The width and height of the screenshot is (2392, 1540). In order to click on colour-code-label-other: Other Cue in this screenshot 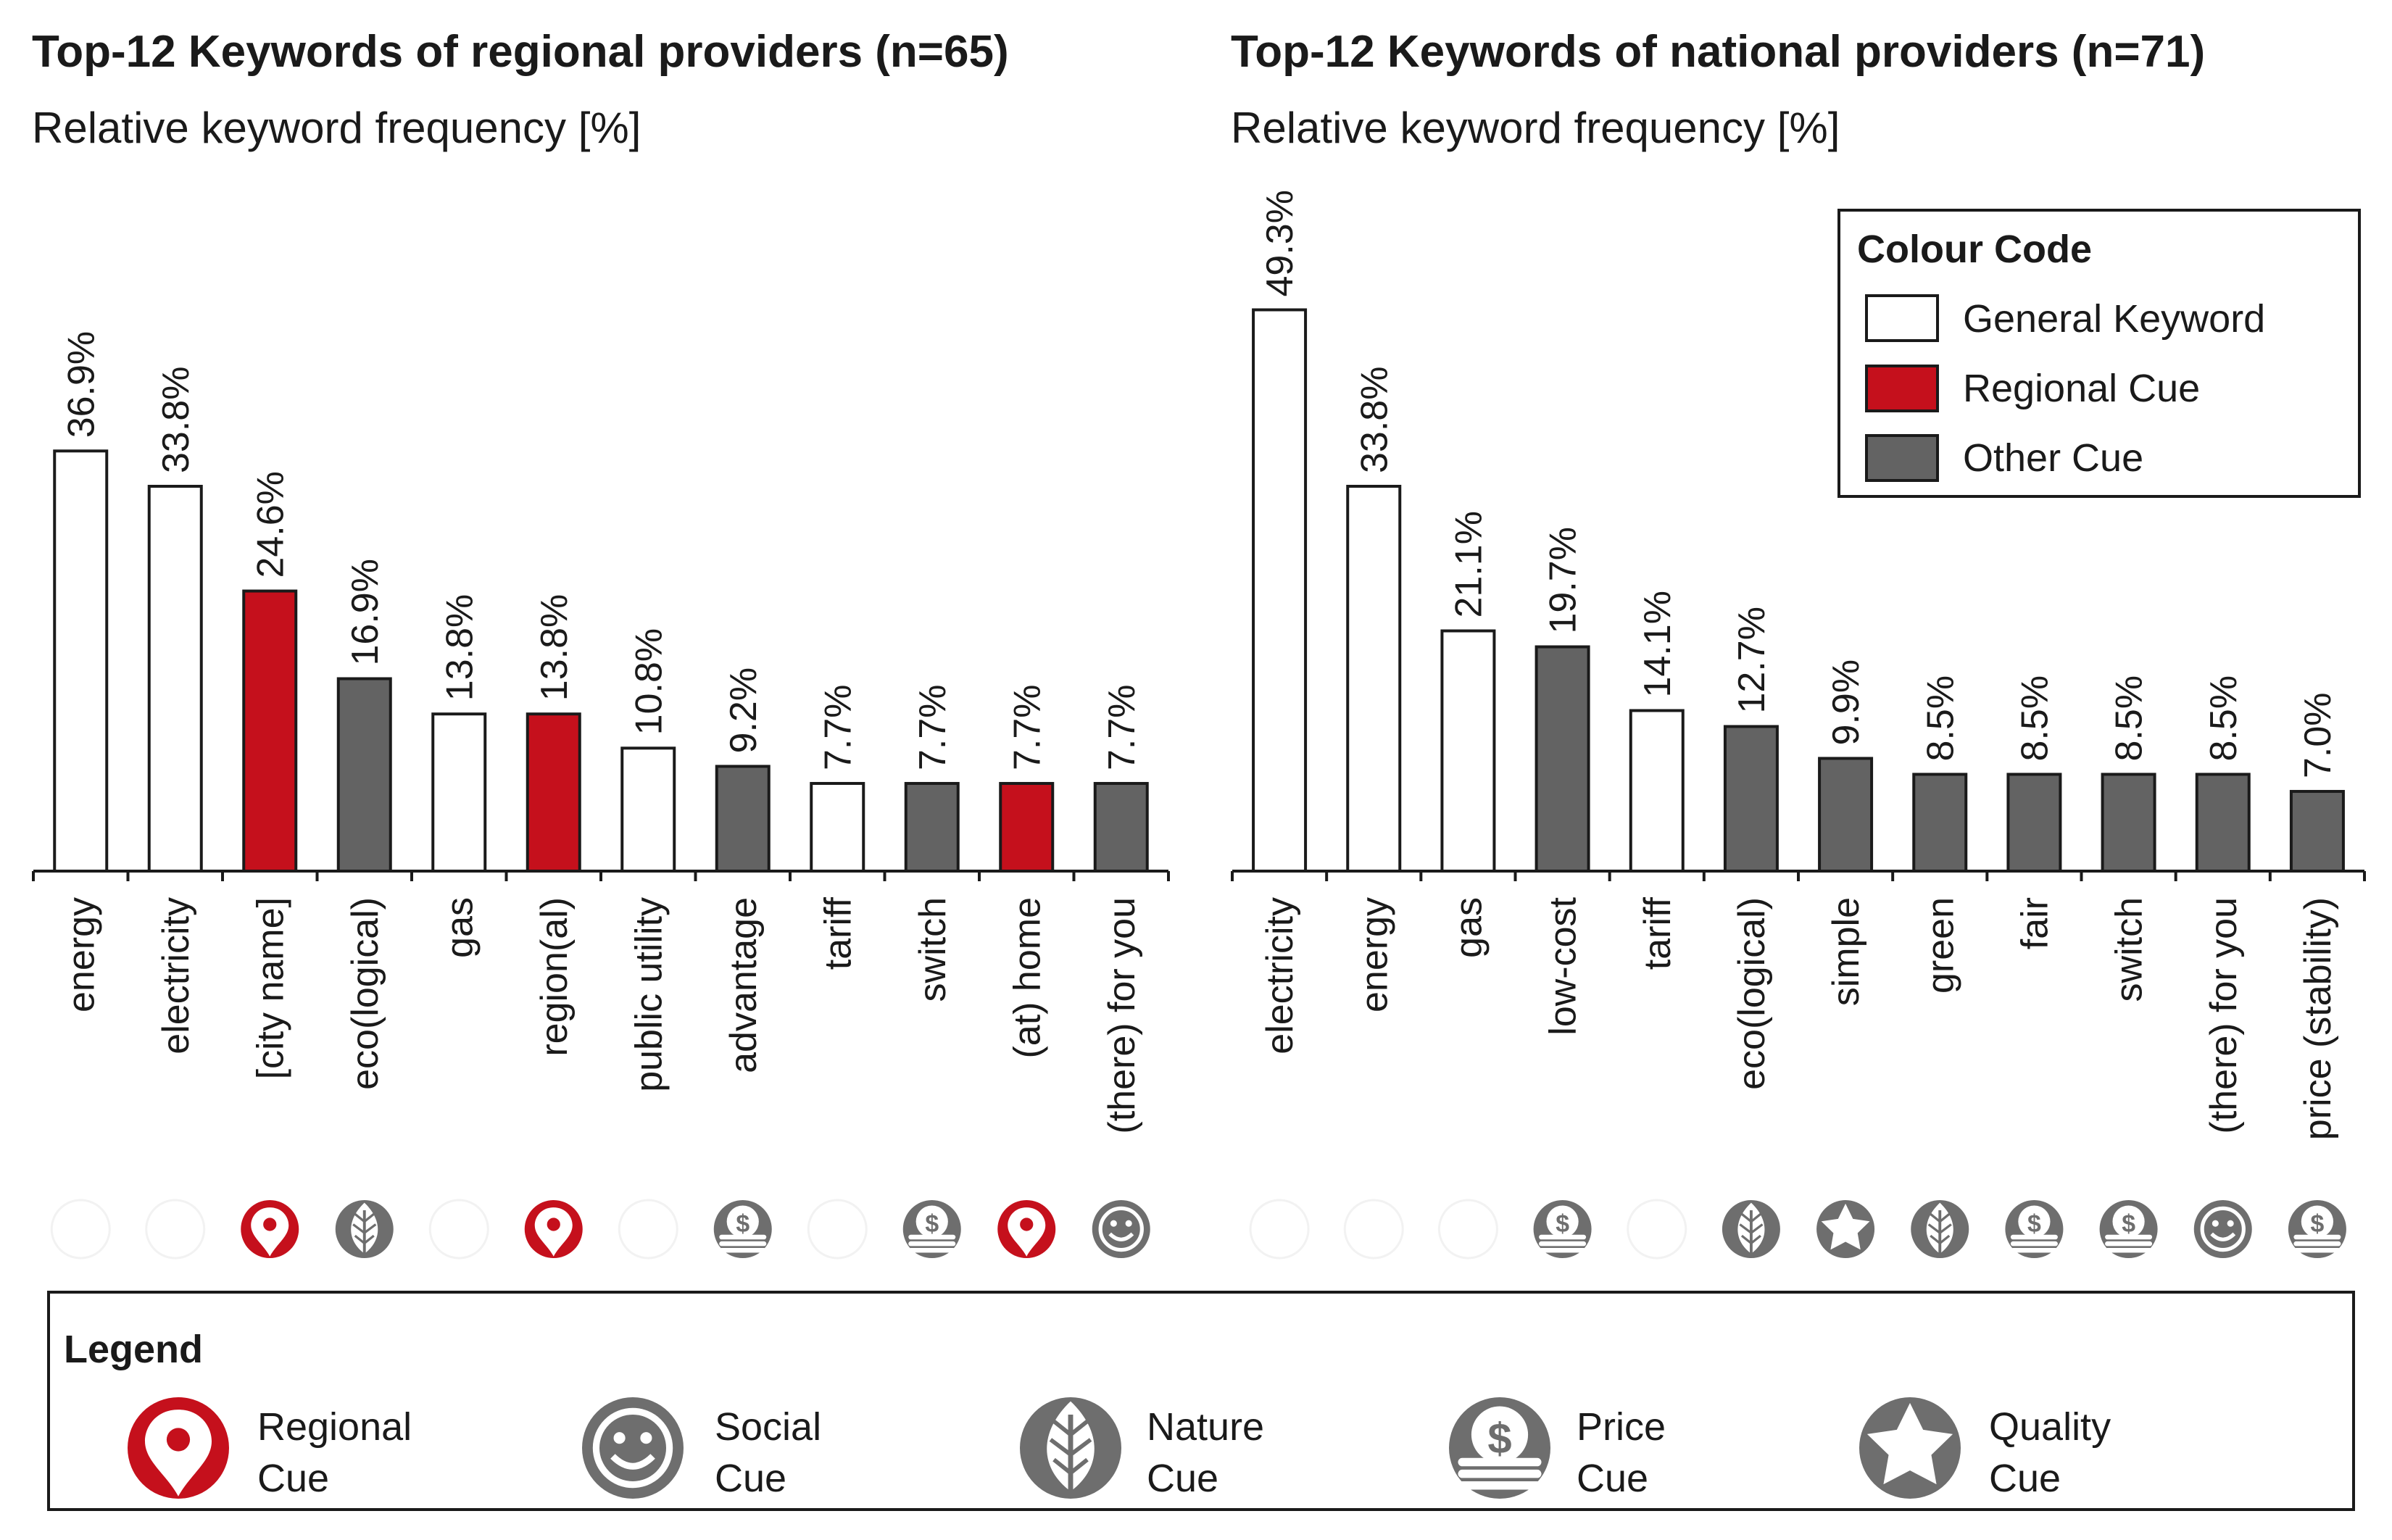, I will do `click(2053, 458)`.